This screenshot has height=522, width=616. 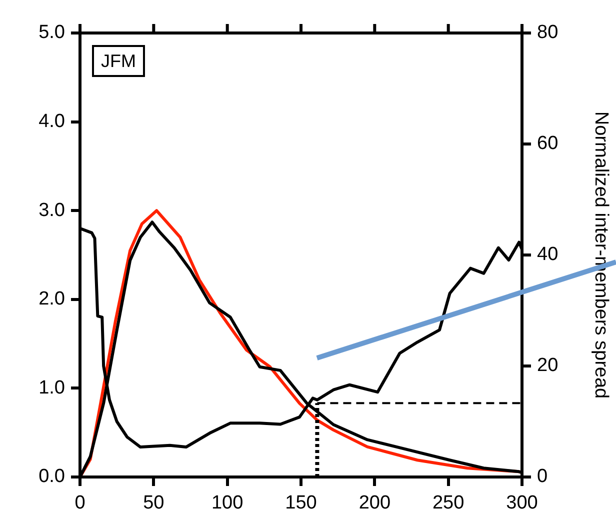 What do you see at coordinates (118, 60) in the screenshot?
I see `annotation: JFM` at bounding box center [118, 60].